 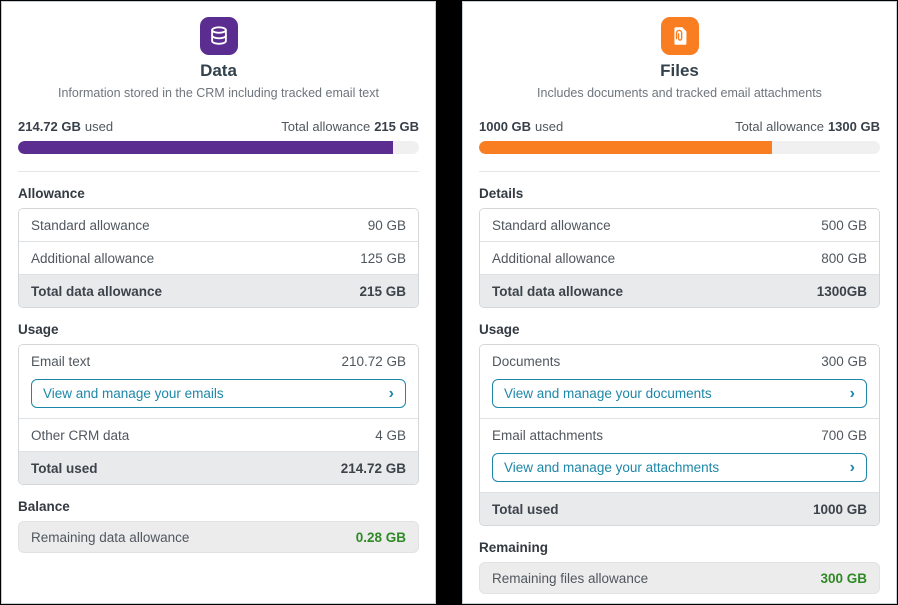 I want to click on row-value: 1000 GB, so click(x=839, y=509).